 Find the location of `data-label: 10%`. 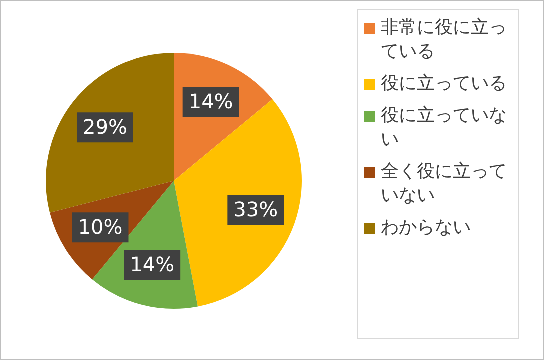

data-label: 10% is located at coordinates (100, 226).